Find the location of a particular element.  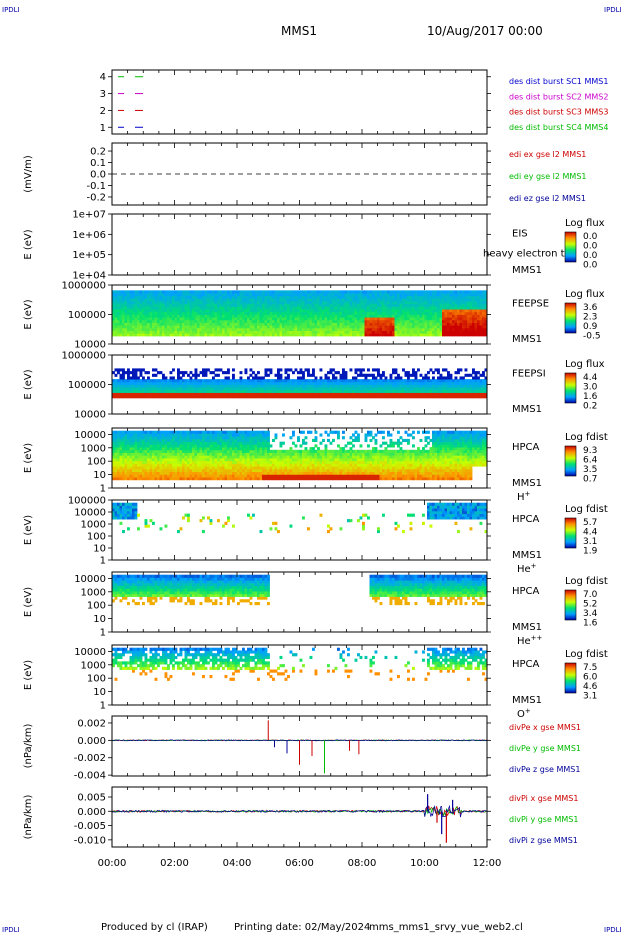

y-tick-label: -0.1 is located at coordinates (96, 186).